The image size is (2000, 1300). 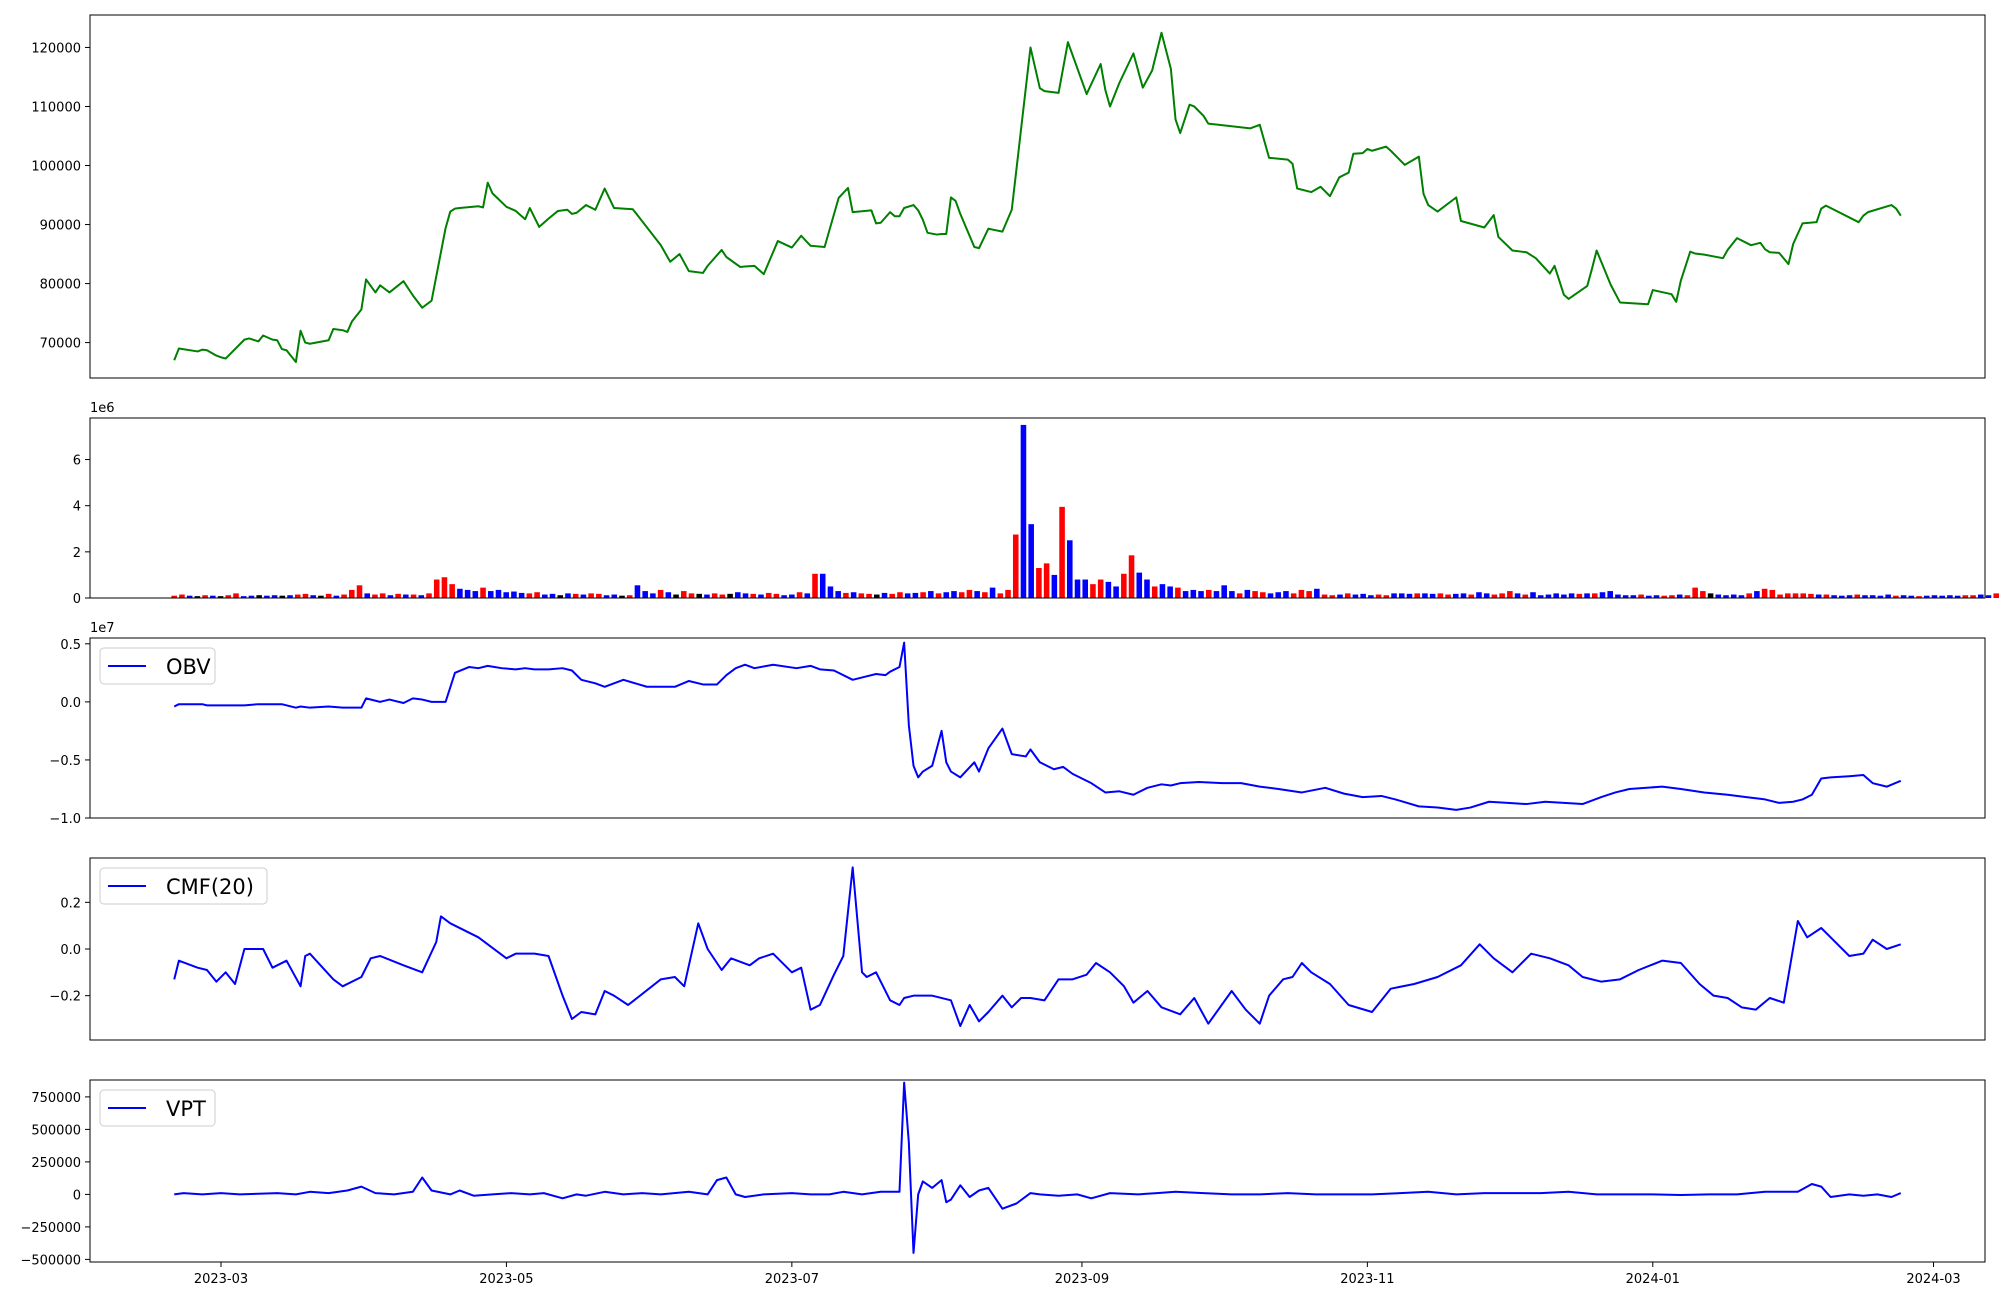 I want to click on price-ytick-label: 80000, so click(x=60, y=285).